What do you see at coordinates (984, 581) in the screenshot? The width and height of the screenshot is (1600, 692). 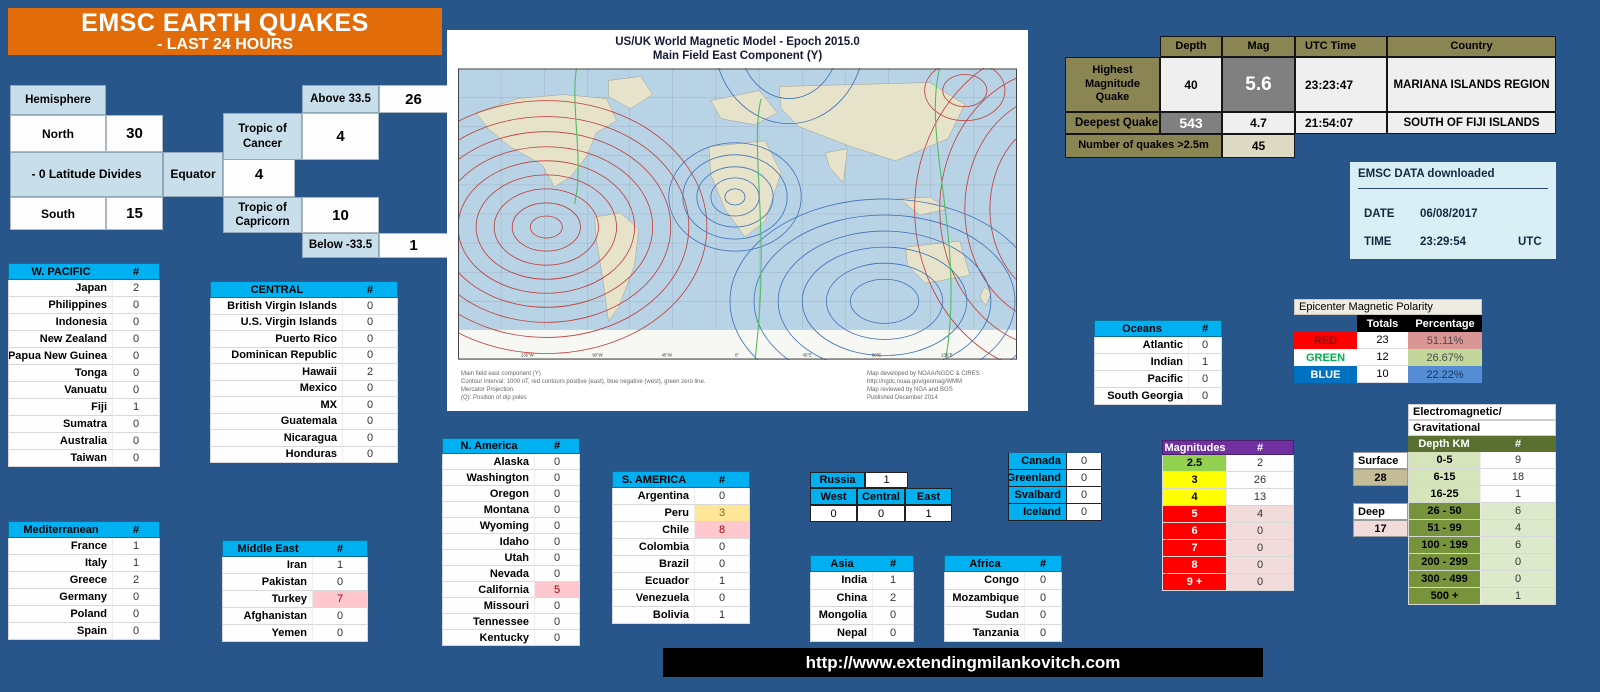 I see `row-label: Congo` at bounding box center [984, 581].